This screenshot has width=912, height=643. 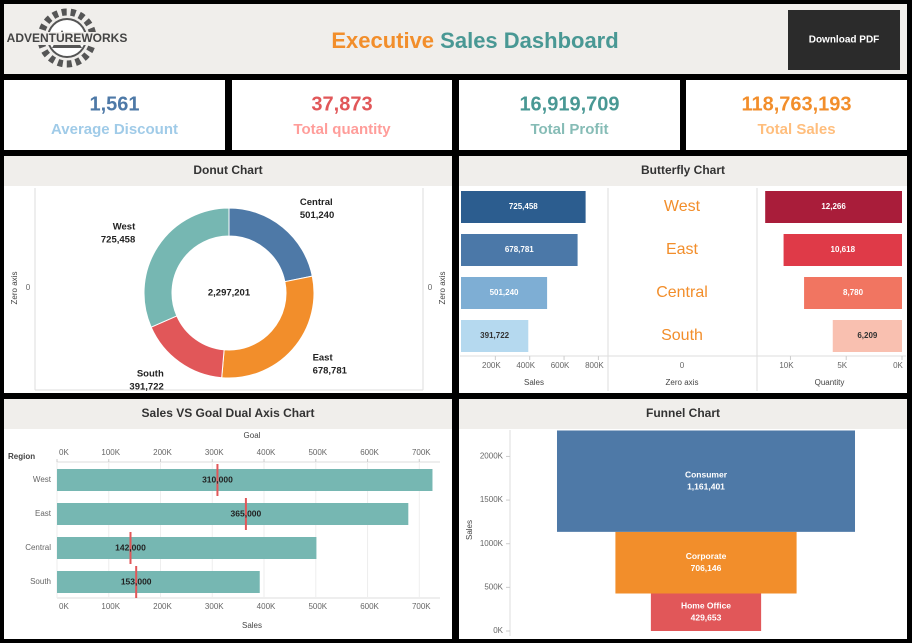 What do you see at coordinates (217, 479) in the screenshot?
I see `goal-label: 310,000` at bounding box center [217, 479].